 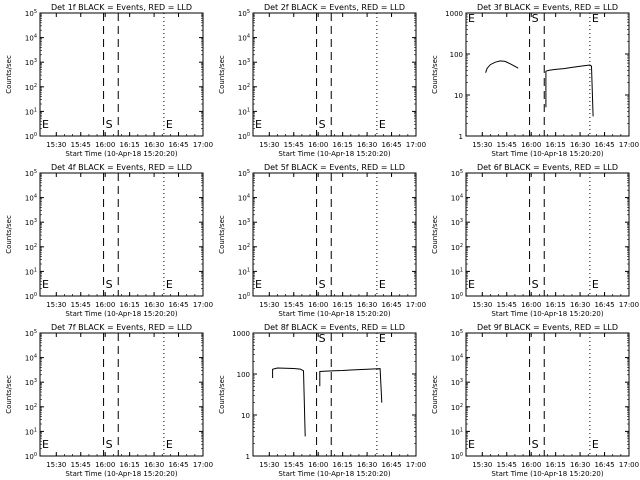 What do you see at coordinates (334, 7) in the screenshot?
I see `panel-title: Det 2f BLACK = Events, RED = LLD` at bounding box center [334, 7].